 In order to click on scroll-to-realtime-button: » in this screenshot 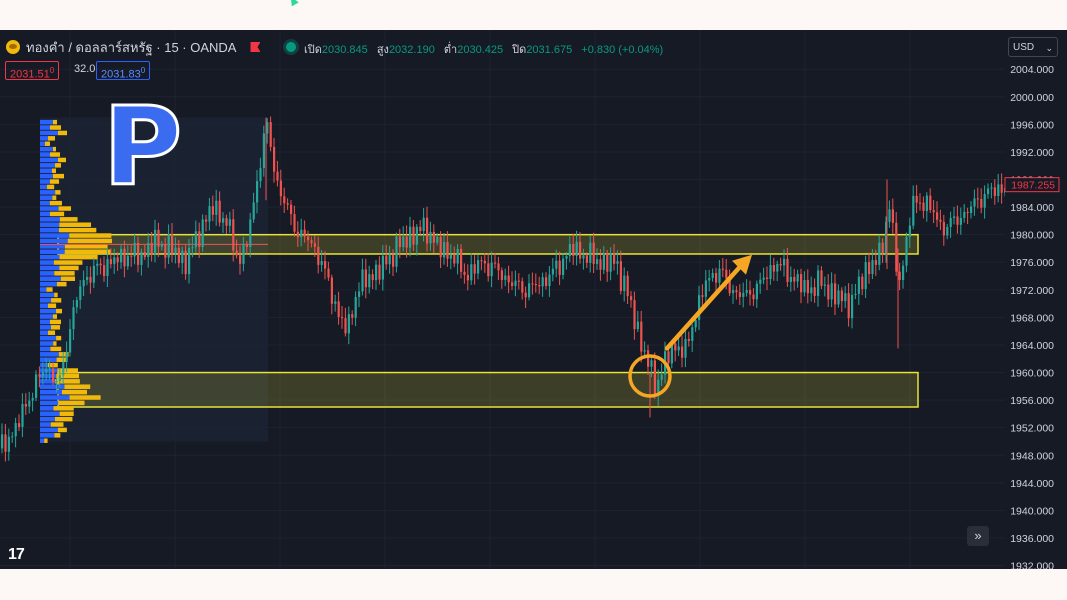, I will do `click(978, 536)`.